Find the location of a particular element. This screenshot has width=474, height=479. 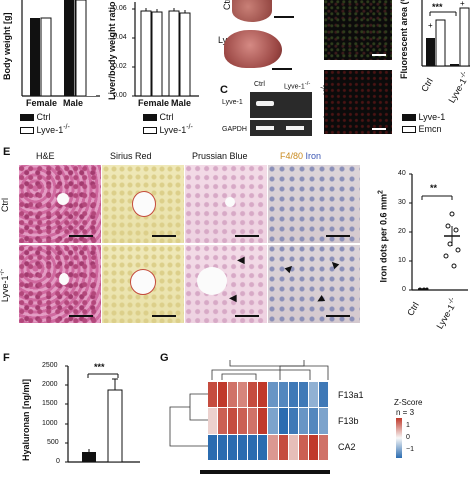

legend-b-ctrl: Ctrl is located at coordinates (166, 117).